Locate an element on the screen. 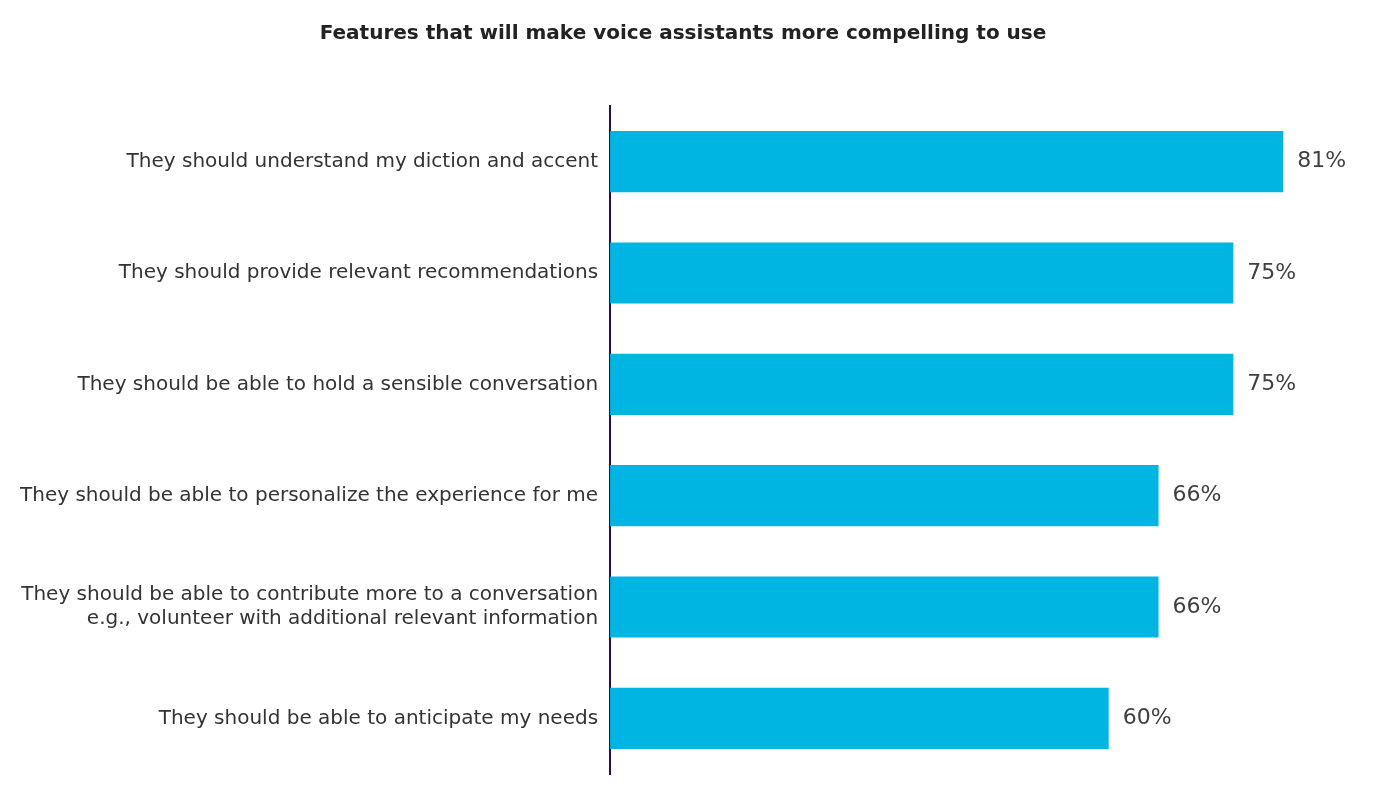 The image size is (1386, 807). y-tick-label: They should be able to anticipate my needs is located at coordinates (378, 716).